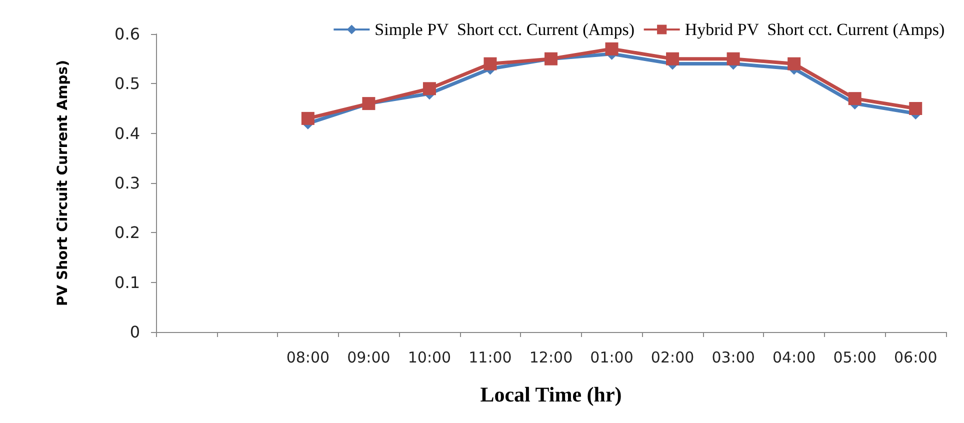 The width and height of the screenshot is (964, 423). What do you see at coordinates (854, 357) in the screenshot?
I see `x-tick-label: 05:00` at bounding box center [854, 357].